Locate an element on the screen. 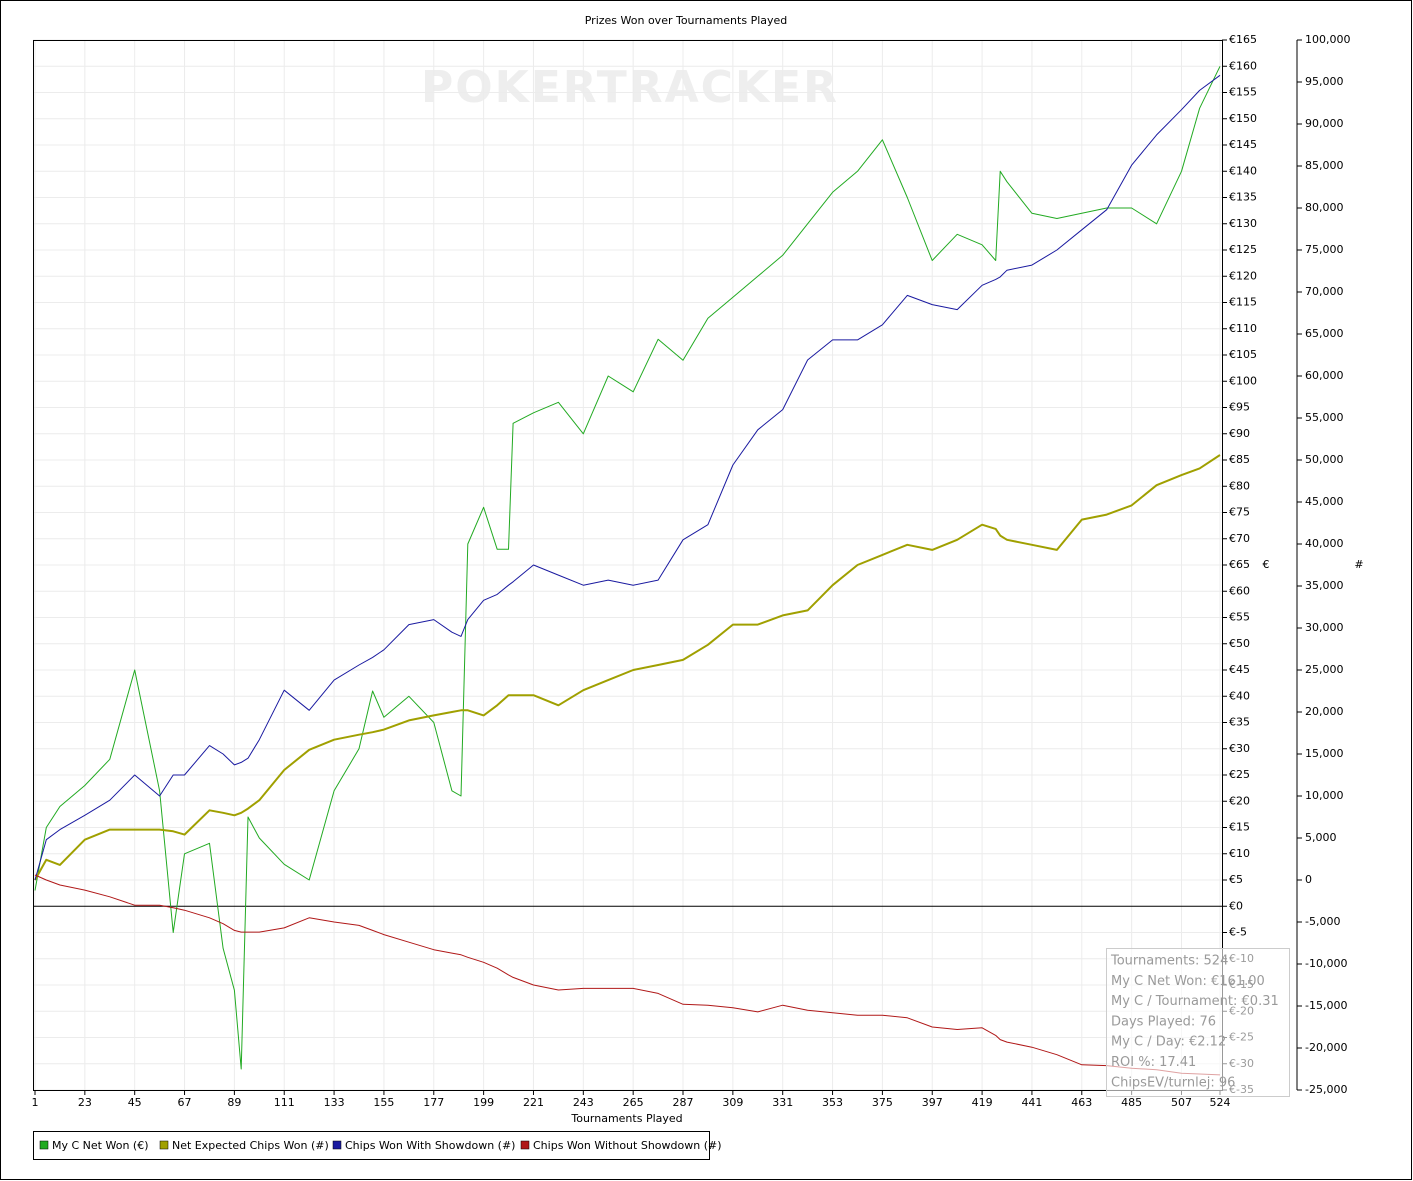  y2-tick-label: 85,000 is located at coordinates (1324, 165).